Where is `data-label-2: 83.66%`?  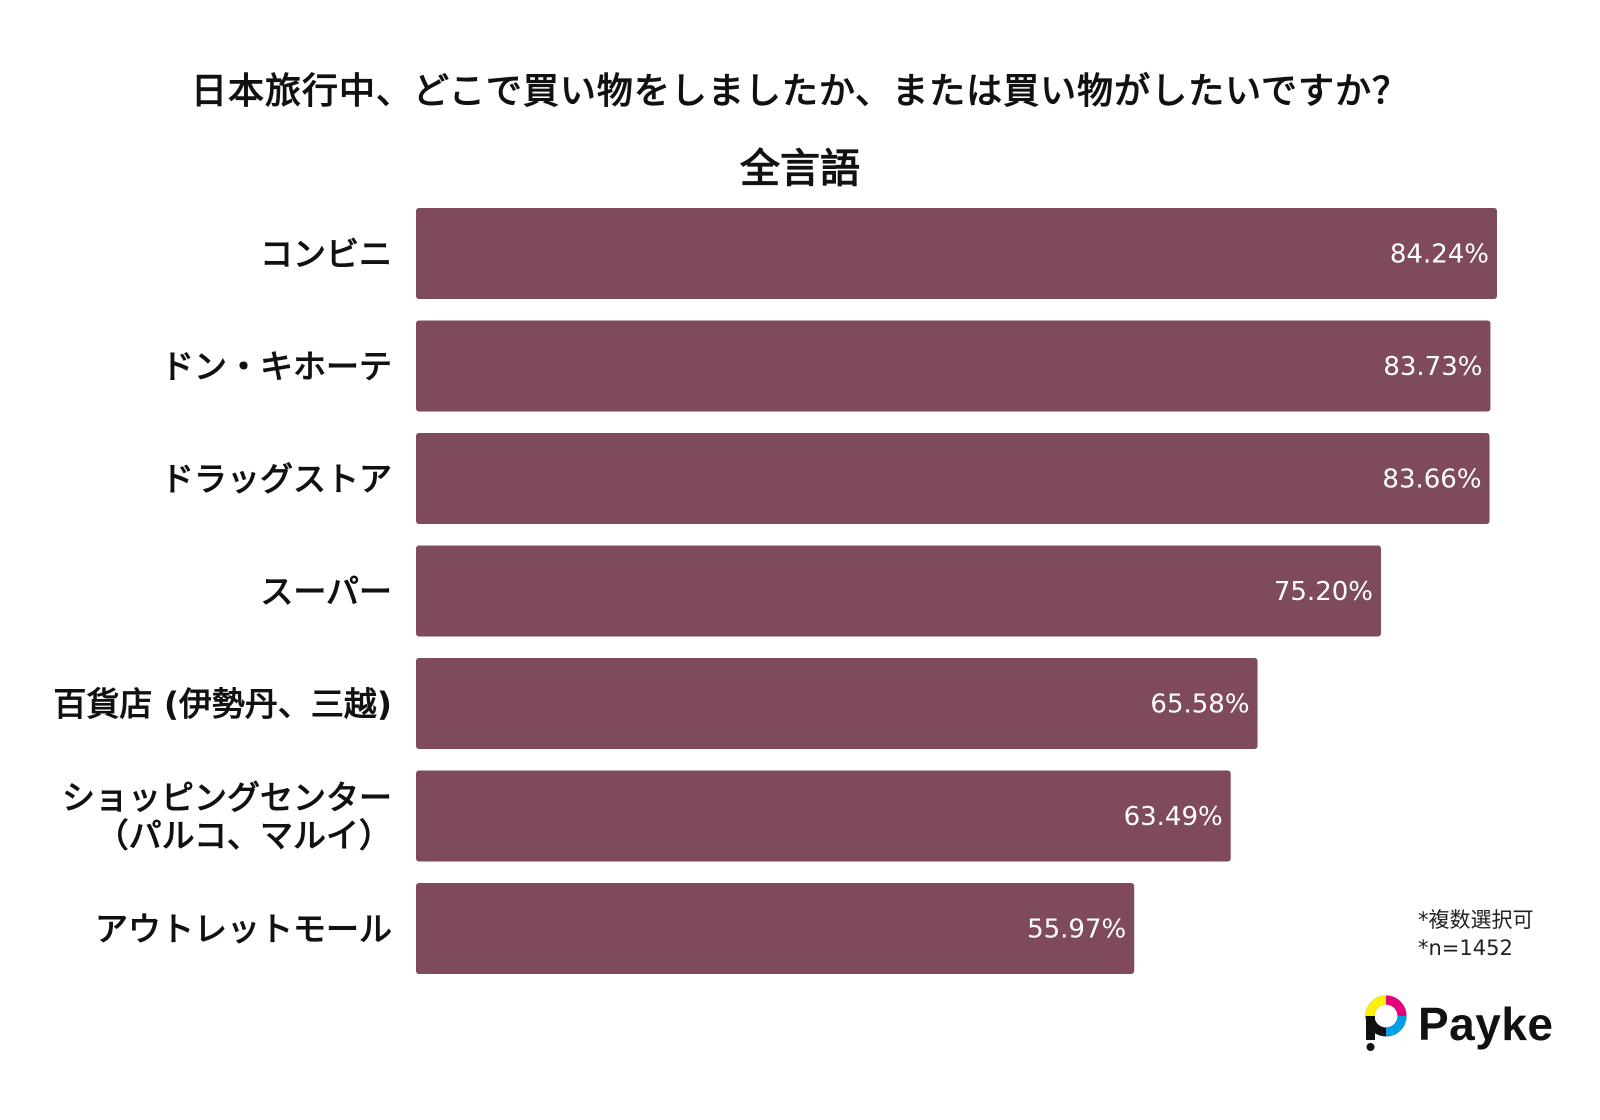
data-label-2: 83.66% is located at coordinates (1431, 480).